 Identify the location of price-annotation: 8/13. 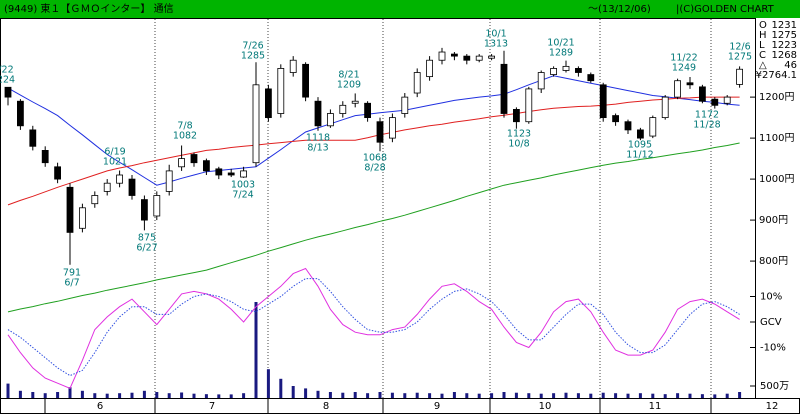
(317, 148).